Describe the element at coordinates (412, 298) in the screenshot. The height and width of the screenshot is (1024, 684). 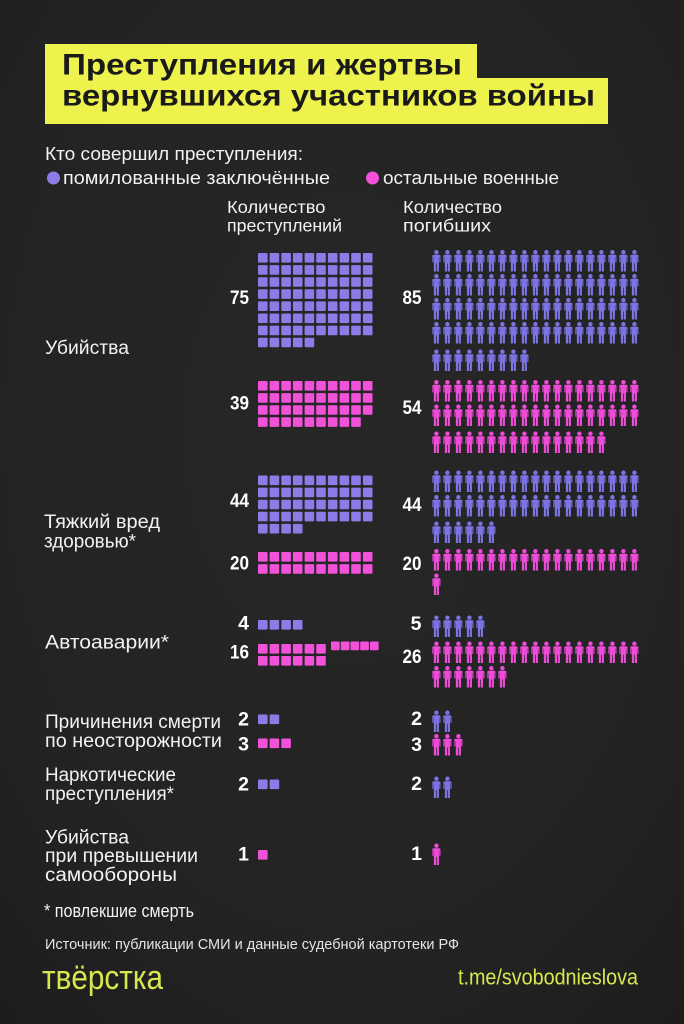
I see `svg-text: 85` at that location.